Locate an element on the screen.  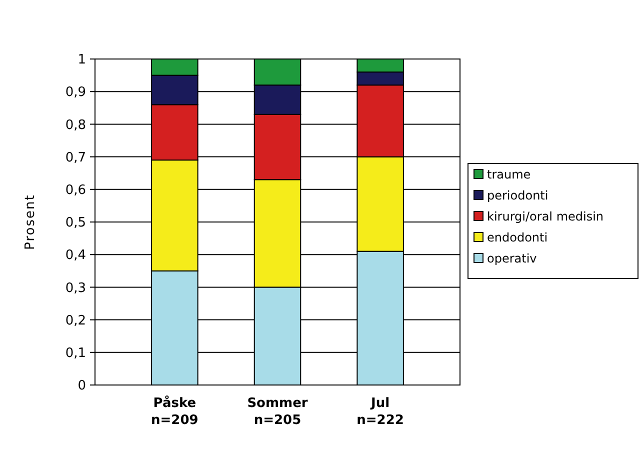
legend-label: traume is located at coordinates (509, 175).